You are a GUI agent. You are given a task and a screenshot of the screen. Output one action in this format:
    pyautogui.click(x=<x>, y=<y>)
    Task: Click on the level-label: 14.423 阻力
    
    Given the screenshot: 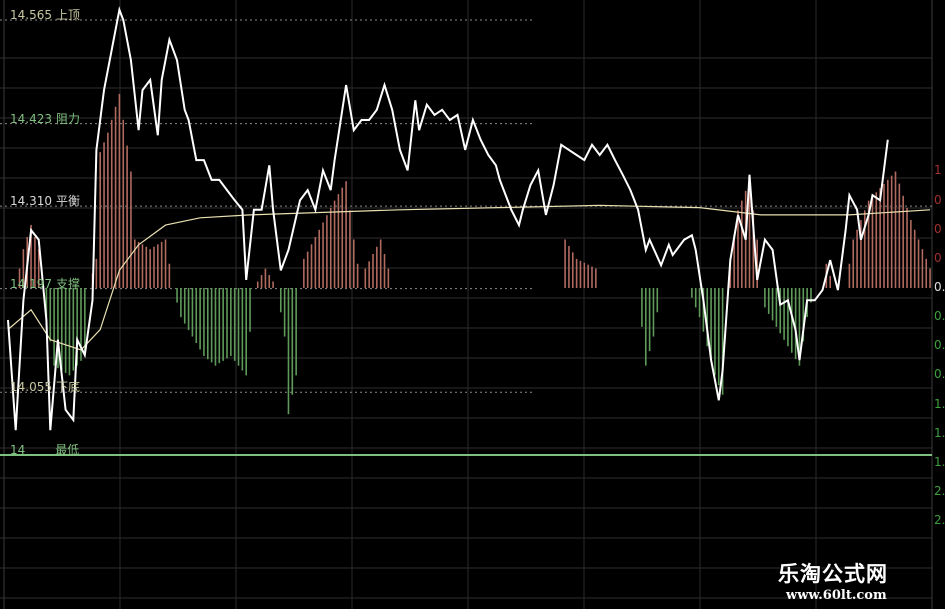 What is the action you would take?
    pyautogui.click(x=45, y=118)
    